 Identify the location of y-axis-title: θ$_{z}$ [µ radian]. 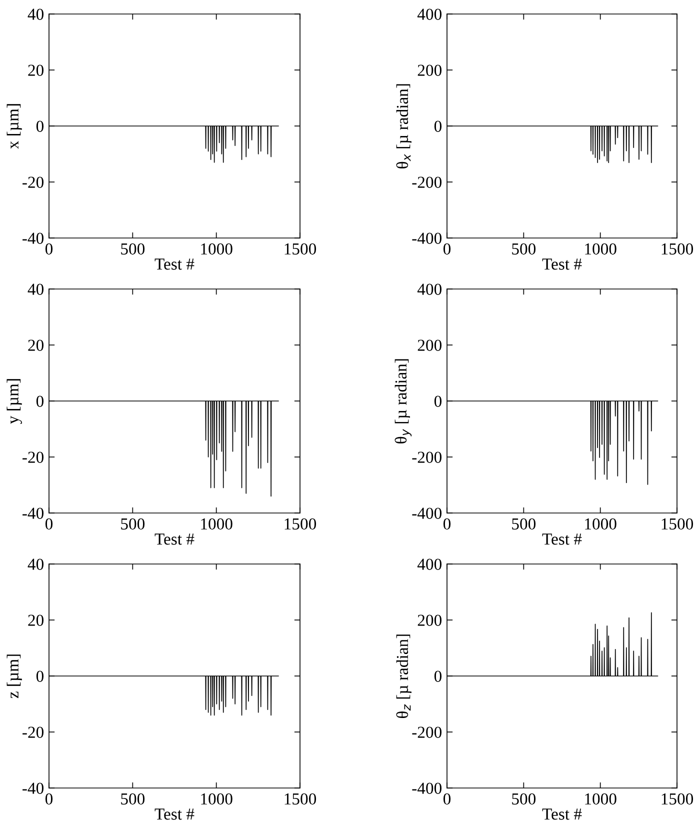
(404, 676).